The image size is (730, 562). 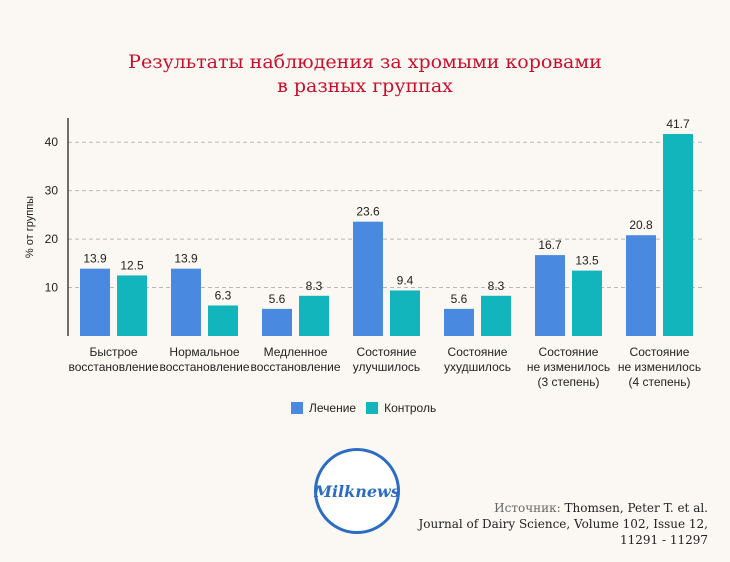 What do you see at coordinates (550, 245) in the screenshot?
I see `data-label: 16.7` at bounding box center [550, 245].